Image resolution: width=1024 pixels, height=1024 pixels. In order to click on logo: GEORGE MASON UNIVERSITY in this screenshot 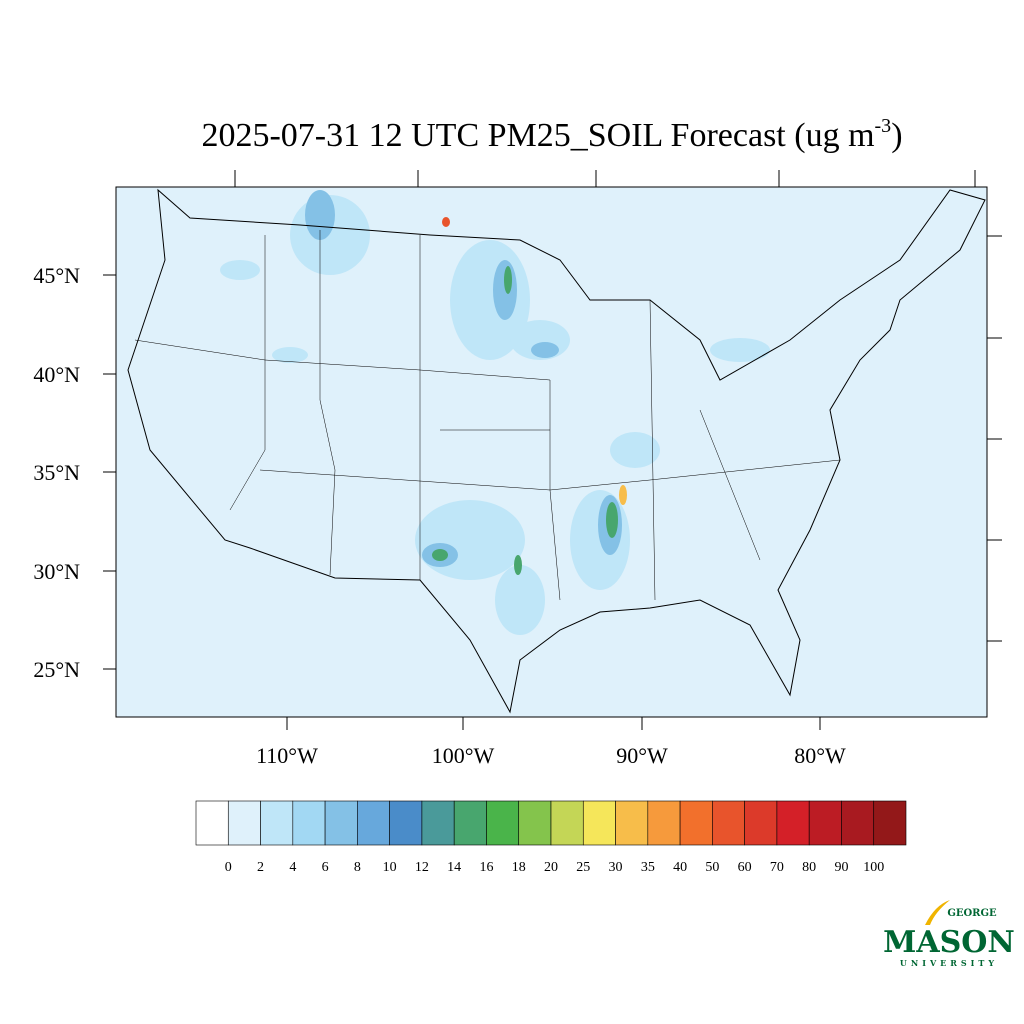, I will do `click(949, 934)`.